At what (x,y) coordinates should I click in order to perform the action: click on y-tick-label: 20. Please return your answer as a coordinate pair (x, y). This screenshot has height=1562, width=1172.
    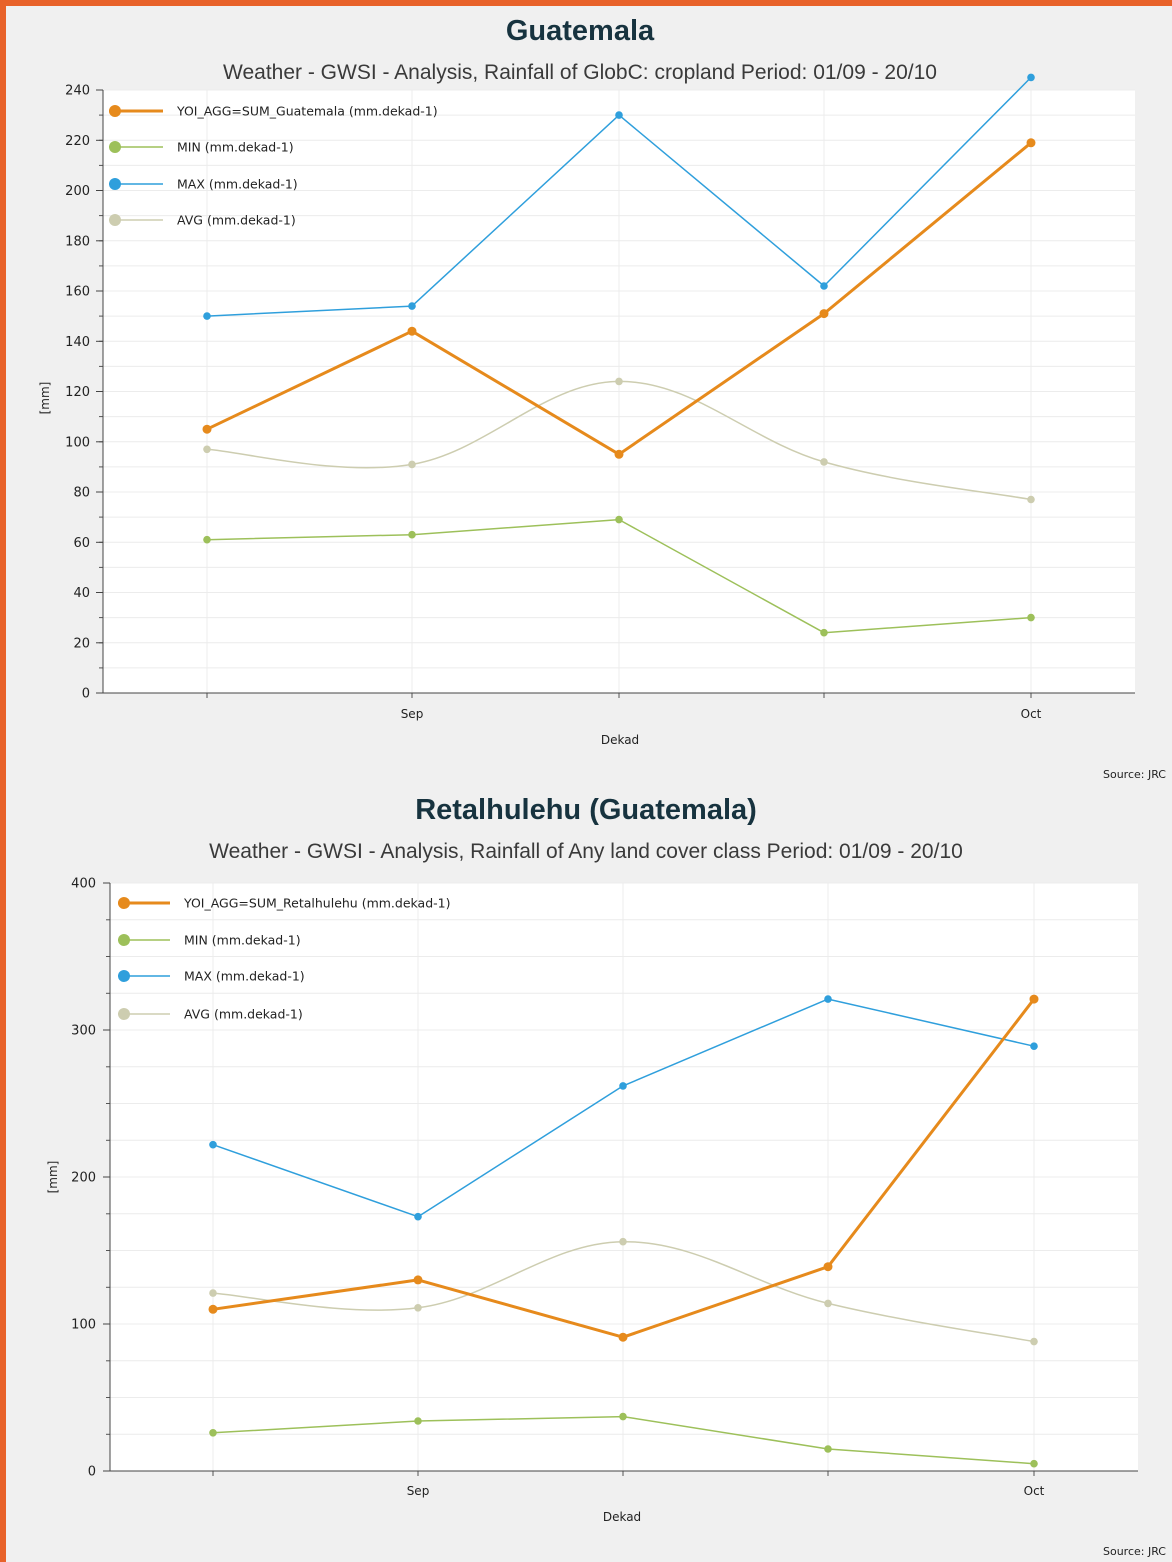
    Looking at the image, I should click on (81, 643).